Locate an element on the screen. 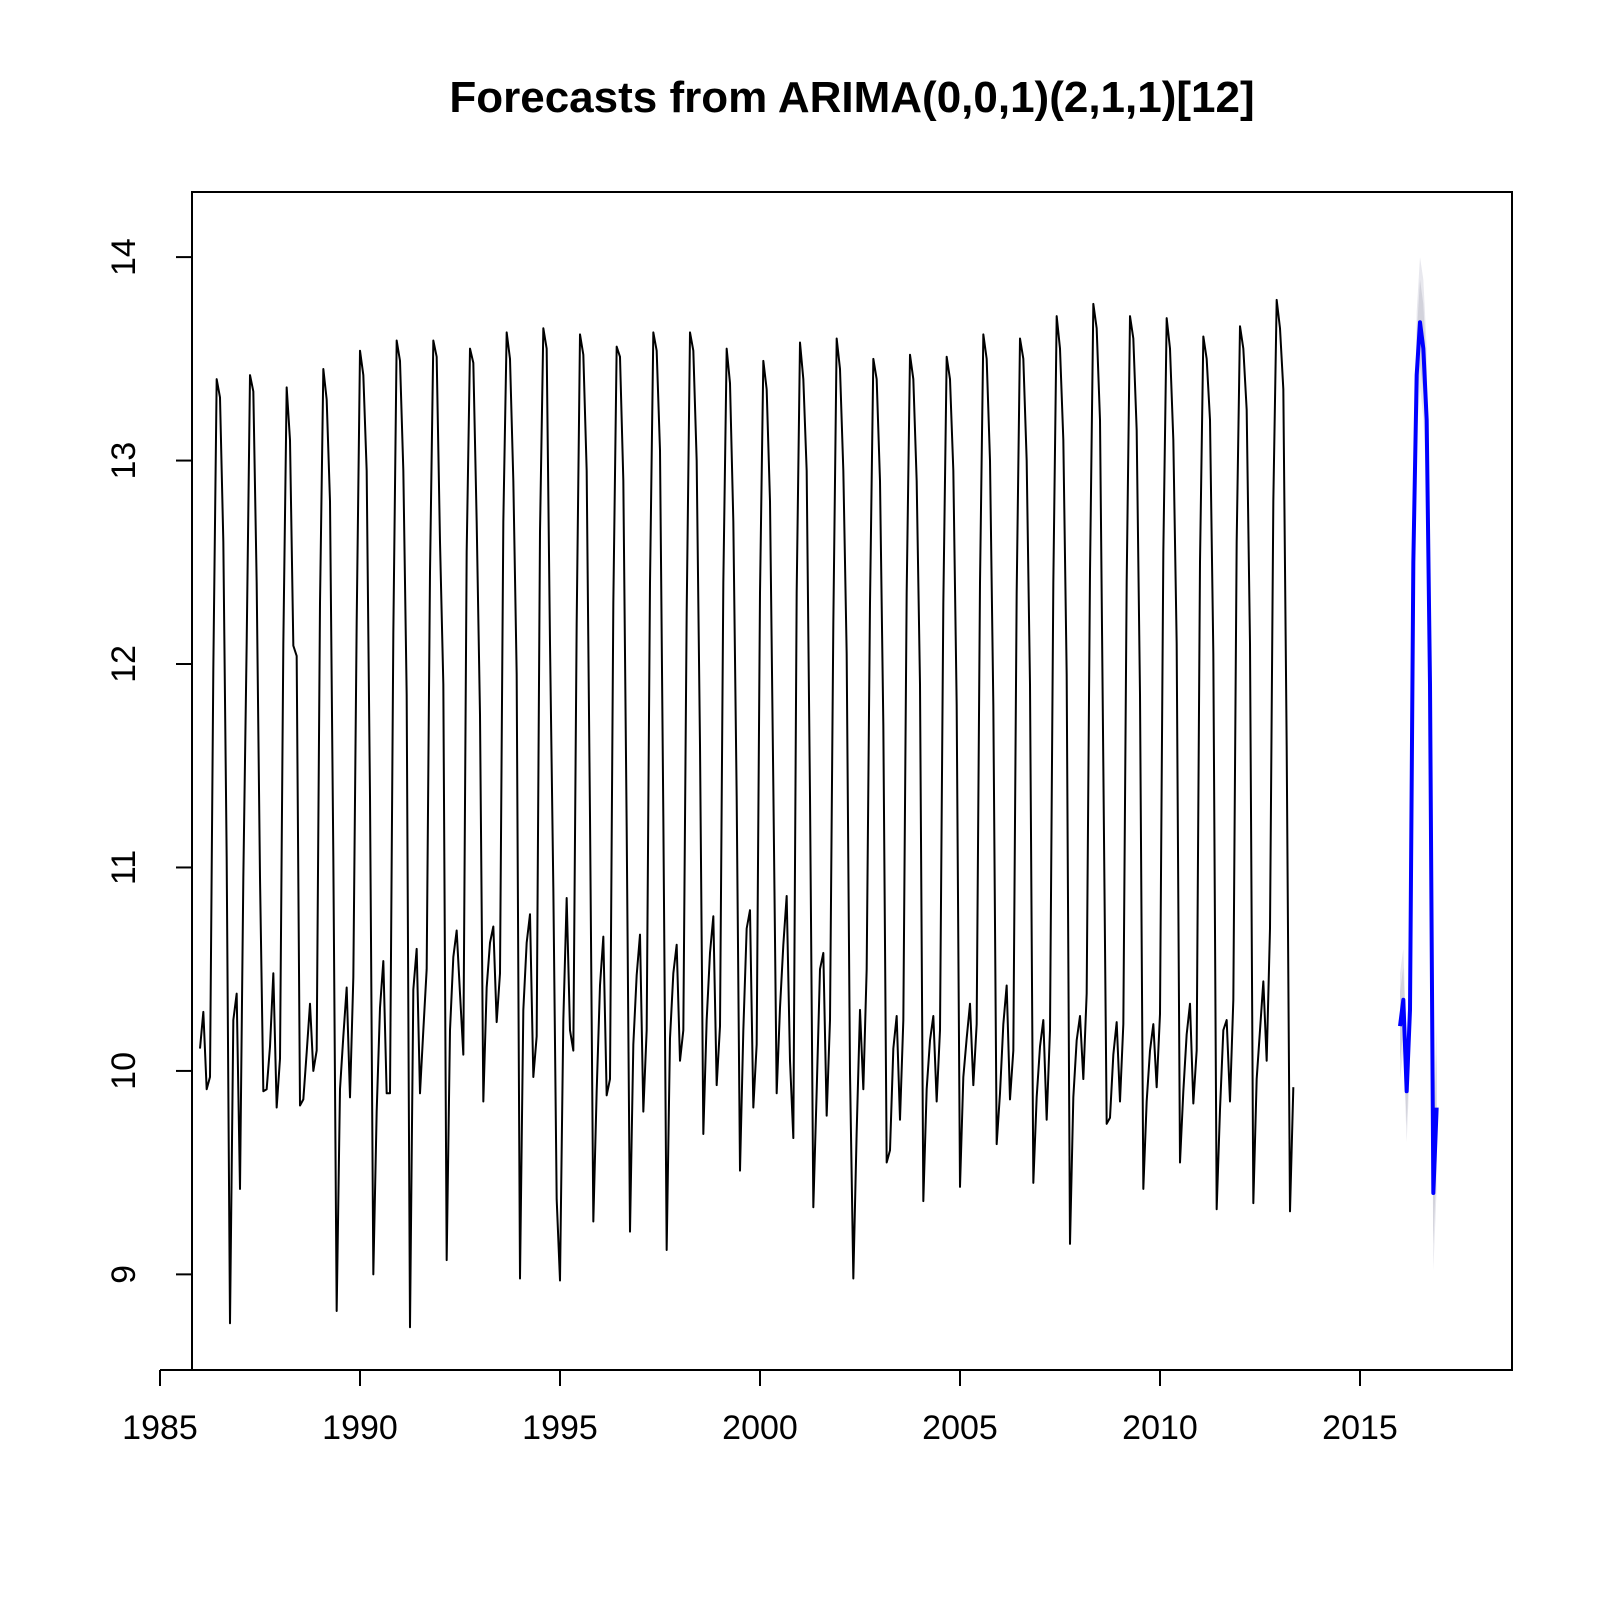 This screenshot has width=1600, height=1600. x-axis: 1985 1990 1995 2000 2005 2010 2015 is located at coordinates (760, 1408).